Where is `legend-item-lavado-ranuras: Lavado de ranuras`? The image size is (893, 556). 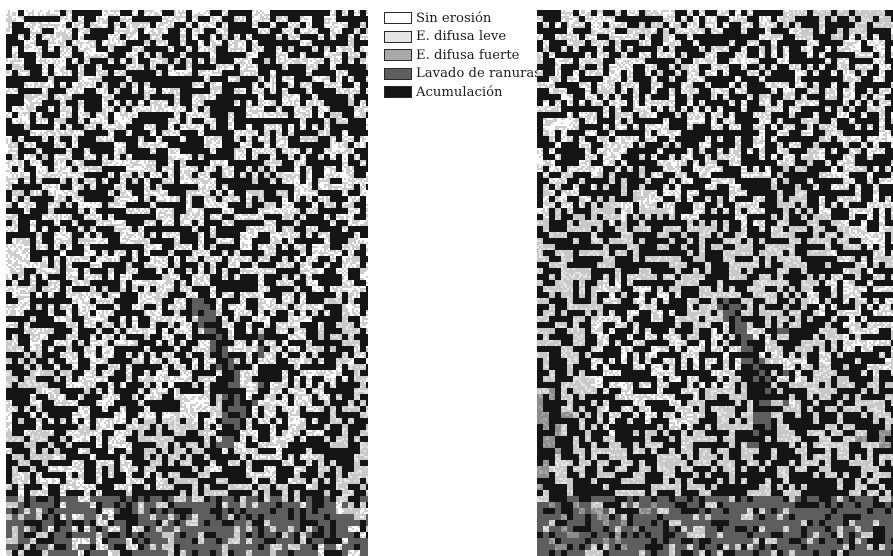 legend-item-lavado-ranuras: Lavado de ranuras is located at coordinates (462, 74).